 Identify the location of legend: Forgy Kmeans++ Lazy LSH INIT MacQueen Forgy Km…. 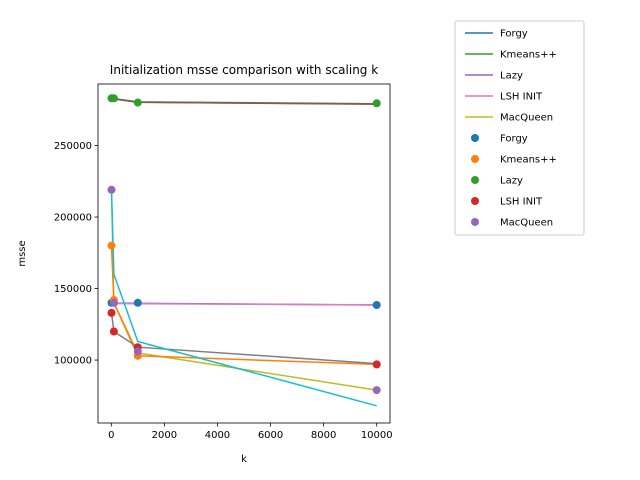
(519, 128).